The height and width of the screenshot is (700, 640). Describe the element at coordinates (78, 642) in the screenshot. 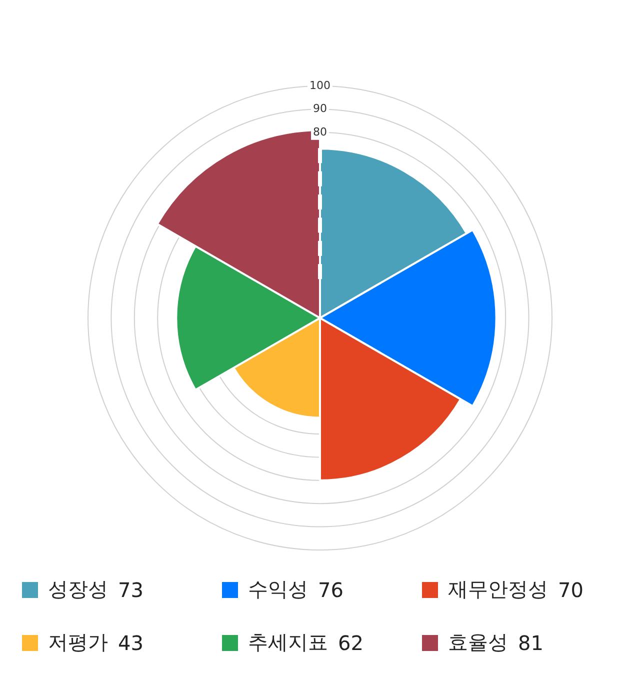

I see `category-label: 저평가` at that location.